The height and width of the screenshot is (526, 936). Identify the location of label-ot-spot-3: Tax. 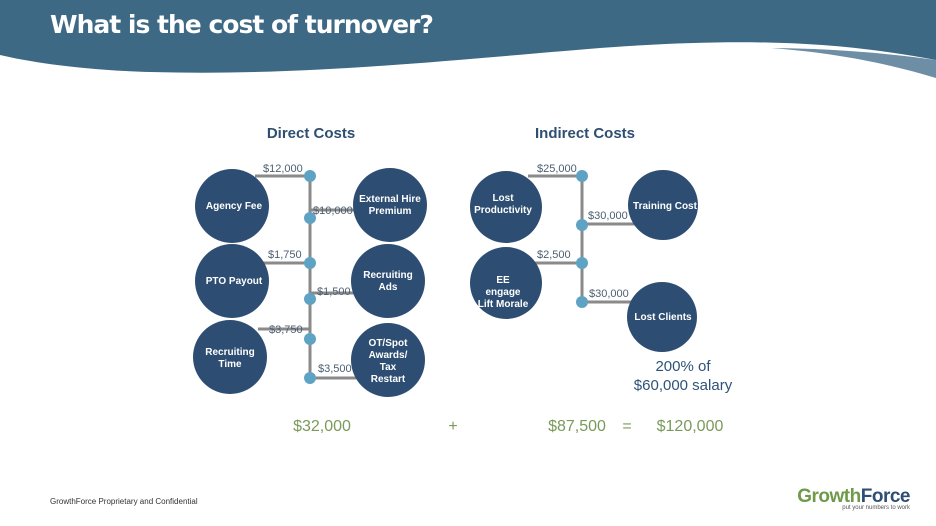
(388, 367).